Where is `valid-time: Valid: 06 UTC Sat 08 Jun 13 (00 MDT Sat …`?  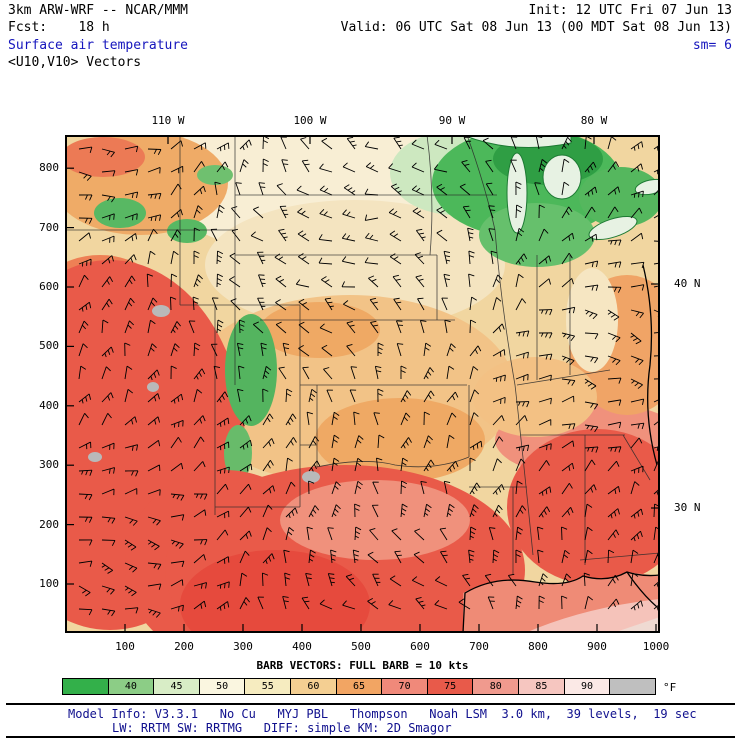 valid-time: Valid: 06 UTC Sat 08 Jun 13 (00 MDT Sat … is located at coordinates (536, 27).